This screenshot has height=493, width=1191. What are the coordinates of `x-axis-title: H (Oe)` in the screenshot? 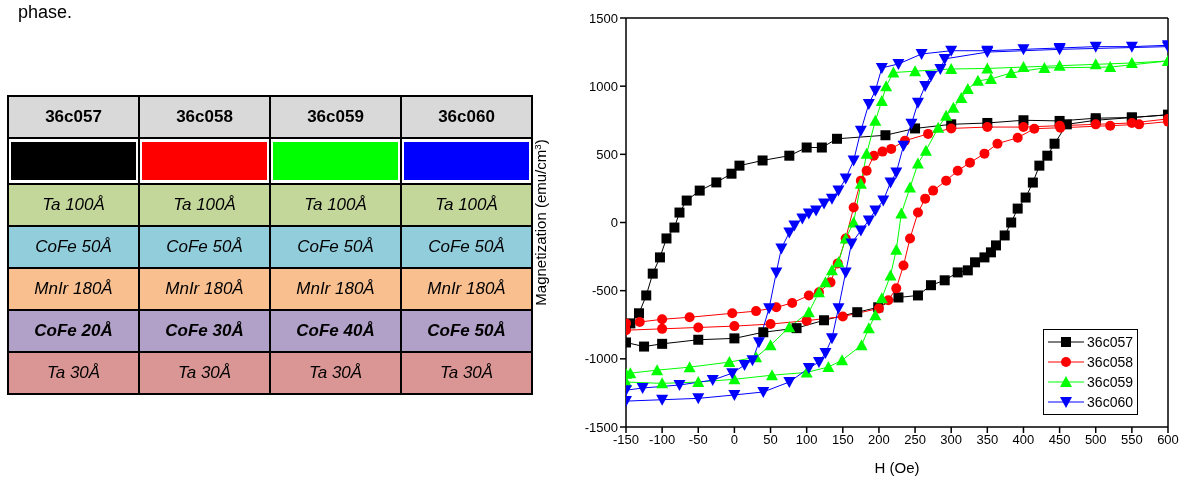 It's located at (897, 467).